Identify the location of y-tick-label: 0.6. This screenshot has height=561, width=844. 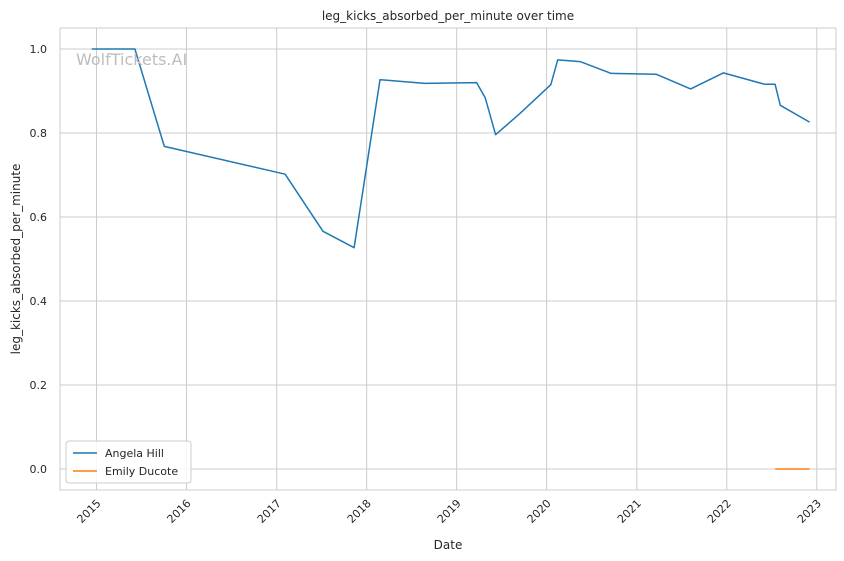
(39, 217).